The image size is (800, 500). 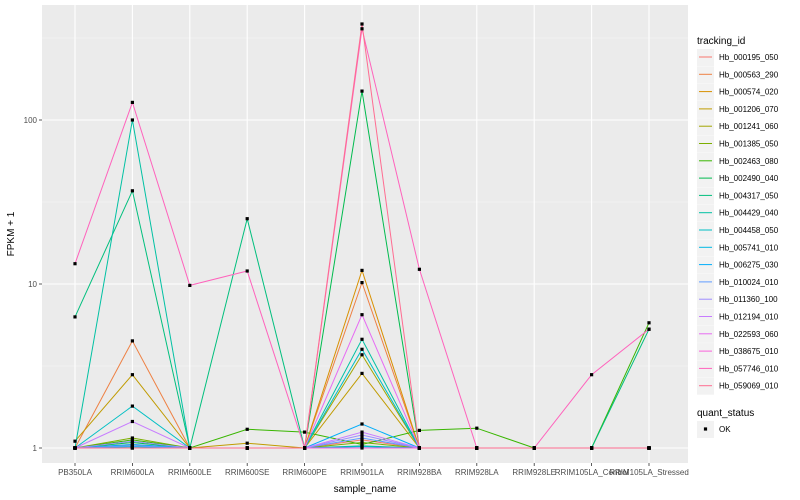 I want to click on legend-item: Hb_000195_050, so click(x=738, y=57).